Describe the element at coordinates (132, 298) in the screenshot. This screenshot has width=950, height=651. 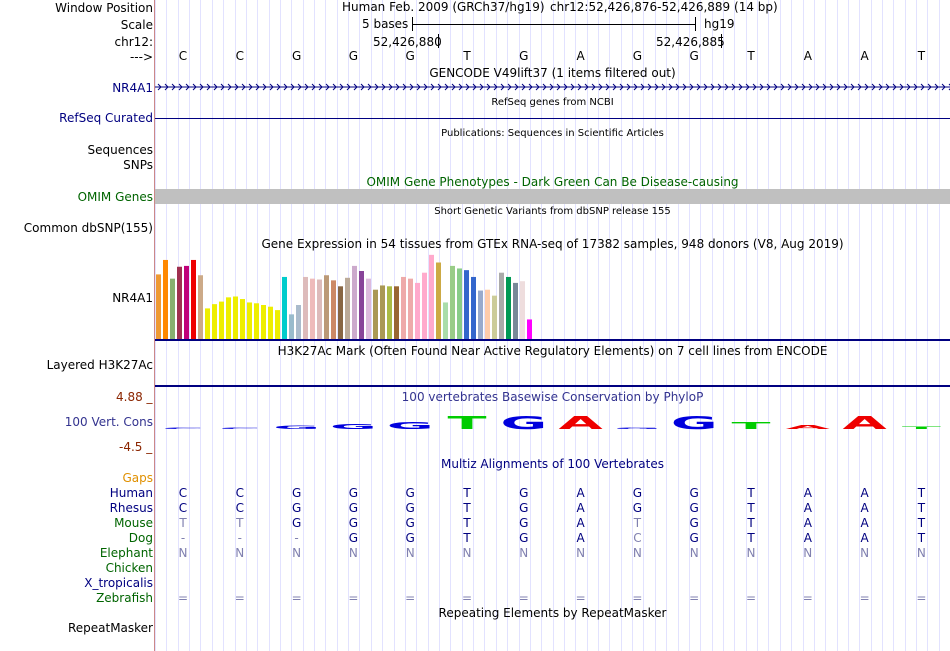
I see `track-label-nr4a1-gtex: NR4A1` at that location.